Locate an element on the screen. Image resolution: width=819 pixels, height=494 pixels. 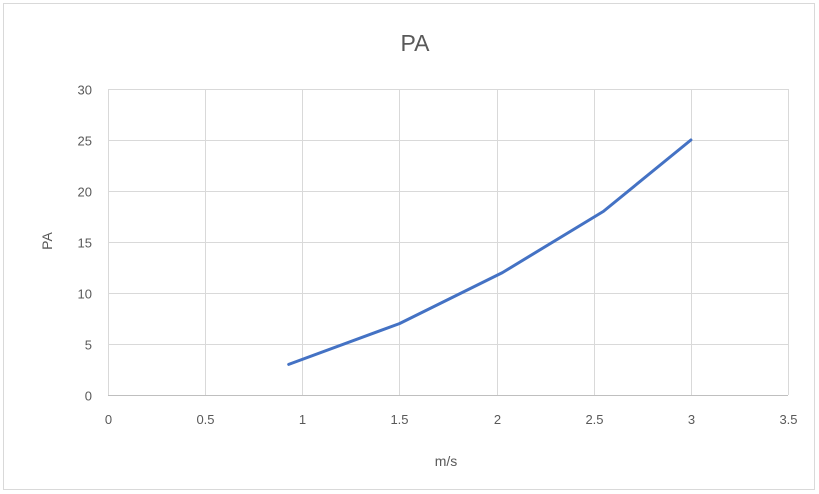
y-tick-label: 25 is located at coordinates (85, 141).